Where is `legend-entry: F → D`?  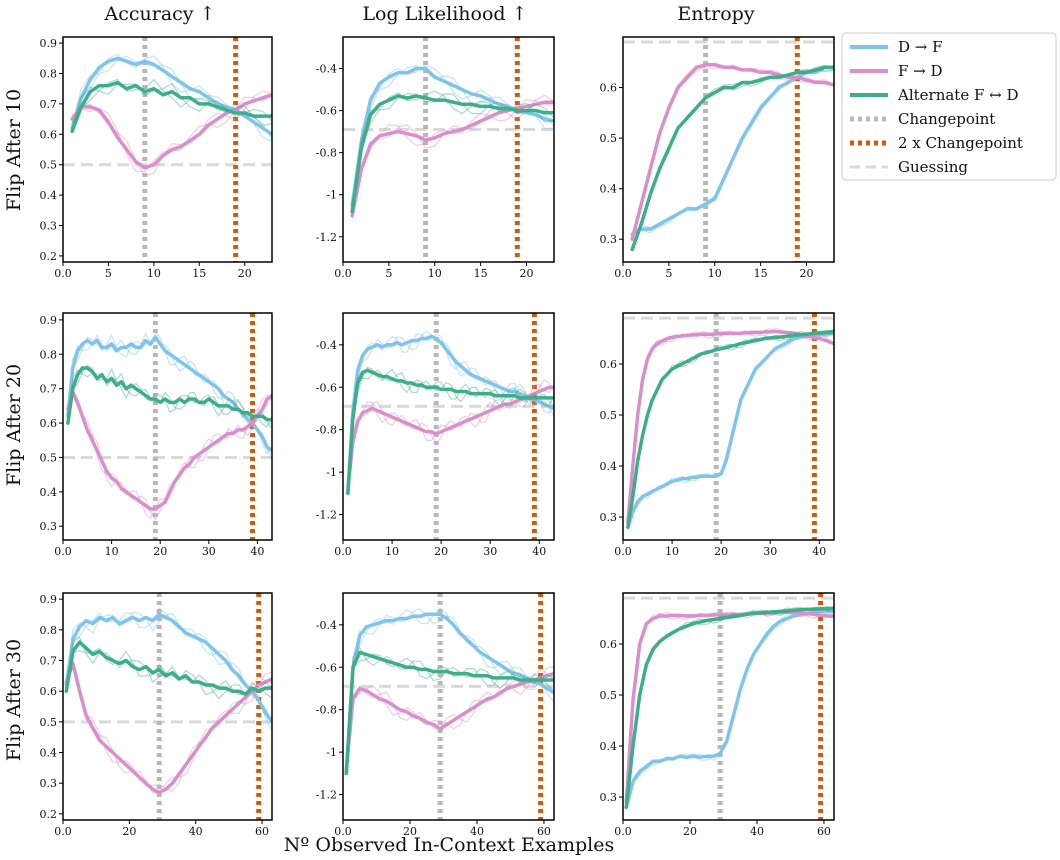
legend-entry: F → D is located at coordinates (896, 71).